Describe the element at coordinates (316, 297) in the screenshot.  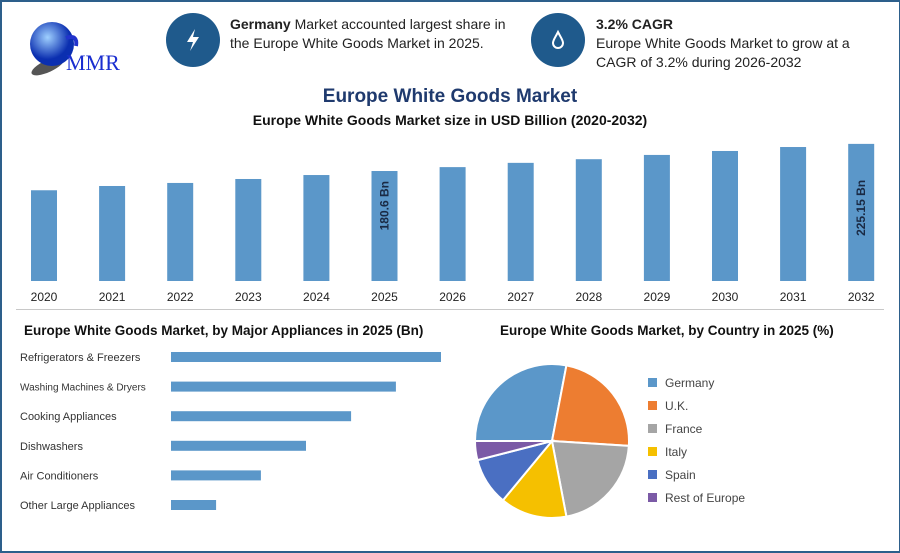
I see `x-tick-label: 2024` at that location.